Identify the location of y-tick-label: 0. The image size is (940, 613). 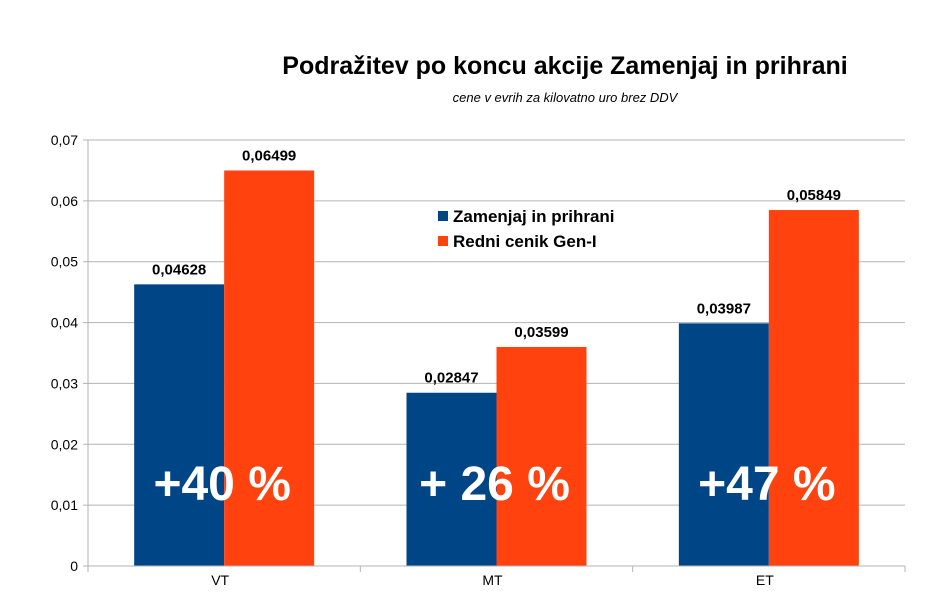
(74, 566).